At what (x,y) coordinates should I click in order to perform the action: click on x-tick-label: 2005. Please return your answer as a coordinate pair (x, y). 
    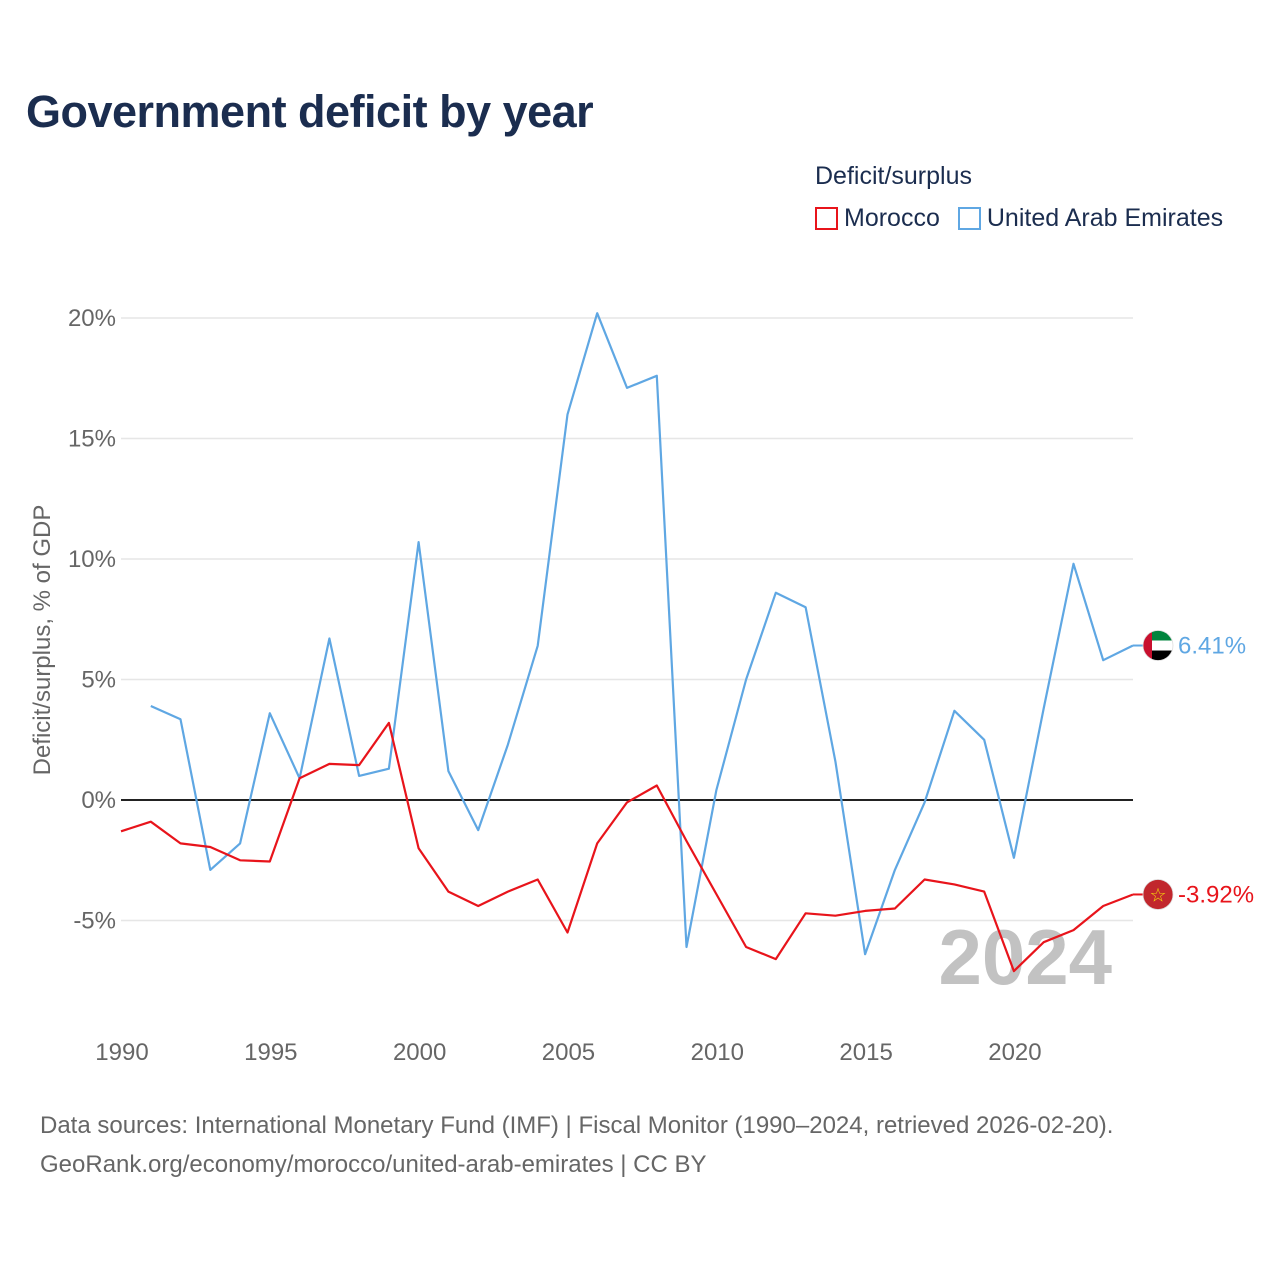
    Looking at the image, I should click on (568, 1052).